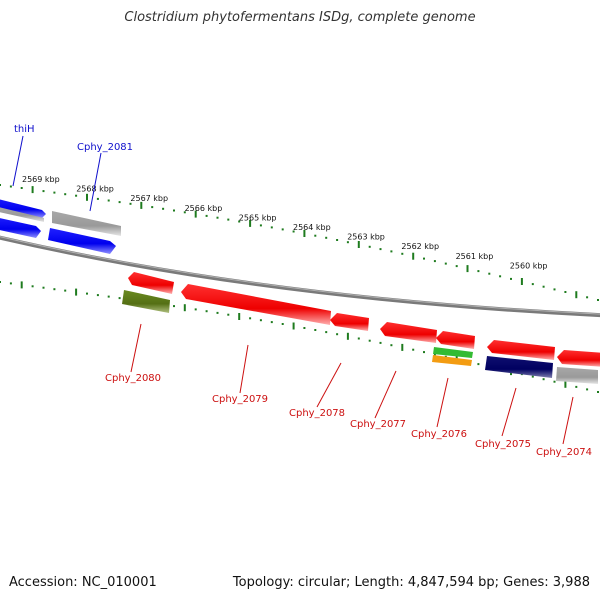 Image resolution: width=600 pixels, height=600 pixels. I want to click on scale-label: 2563 kbp, so click(366, 237).